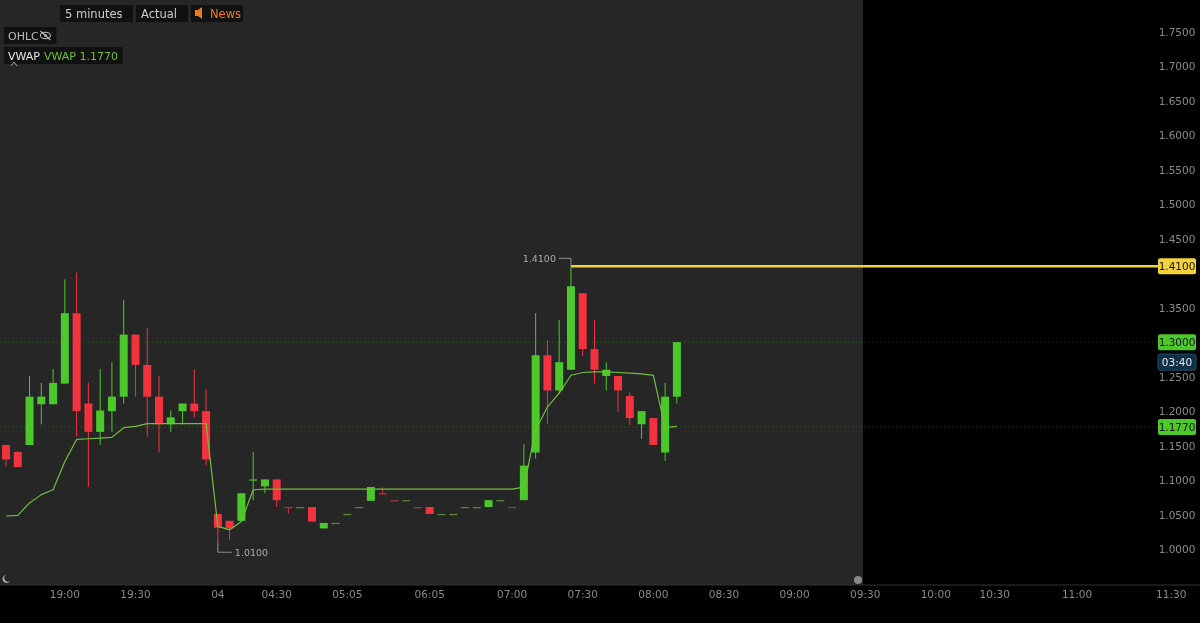  Describe the element at coordinates (582, 594) in the screenshot. I see `x-tick-label: 07:30` at that location.